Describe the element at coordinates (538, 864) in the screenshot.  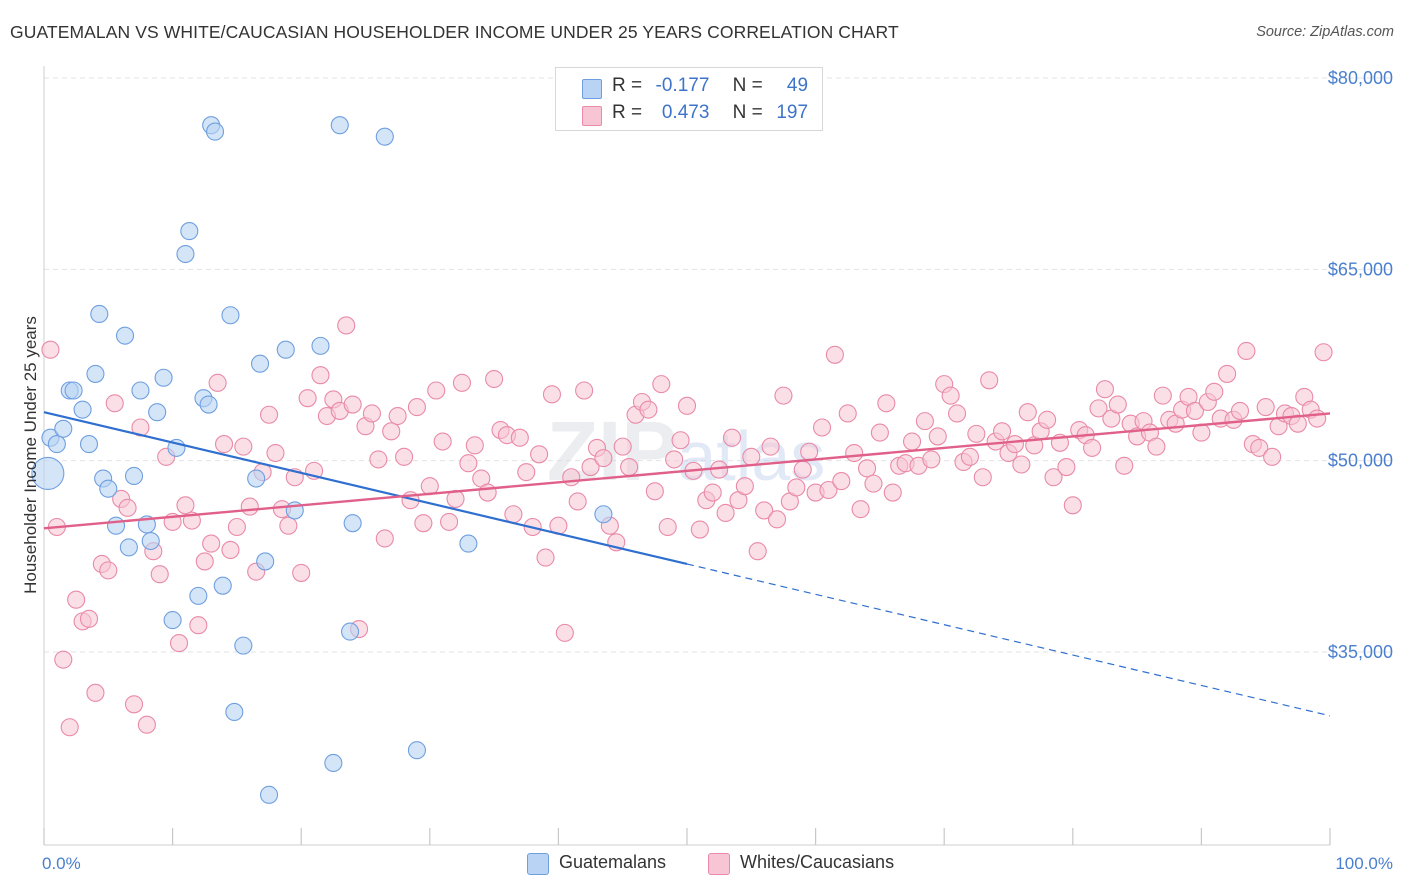
I see `legend-swatch-blue` at that location.